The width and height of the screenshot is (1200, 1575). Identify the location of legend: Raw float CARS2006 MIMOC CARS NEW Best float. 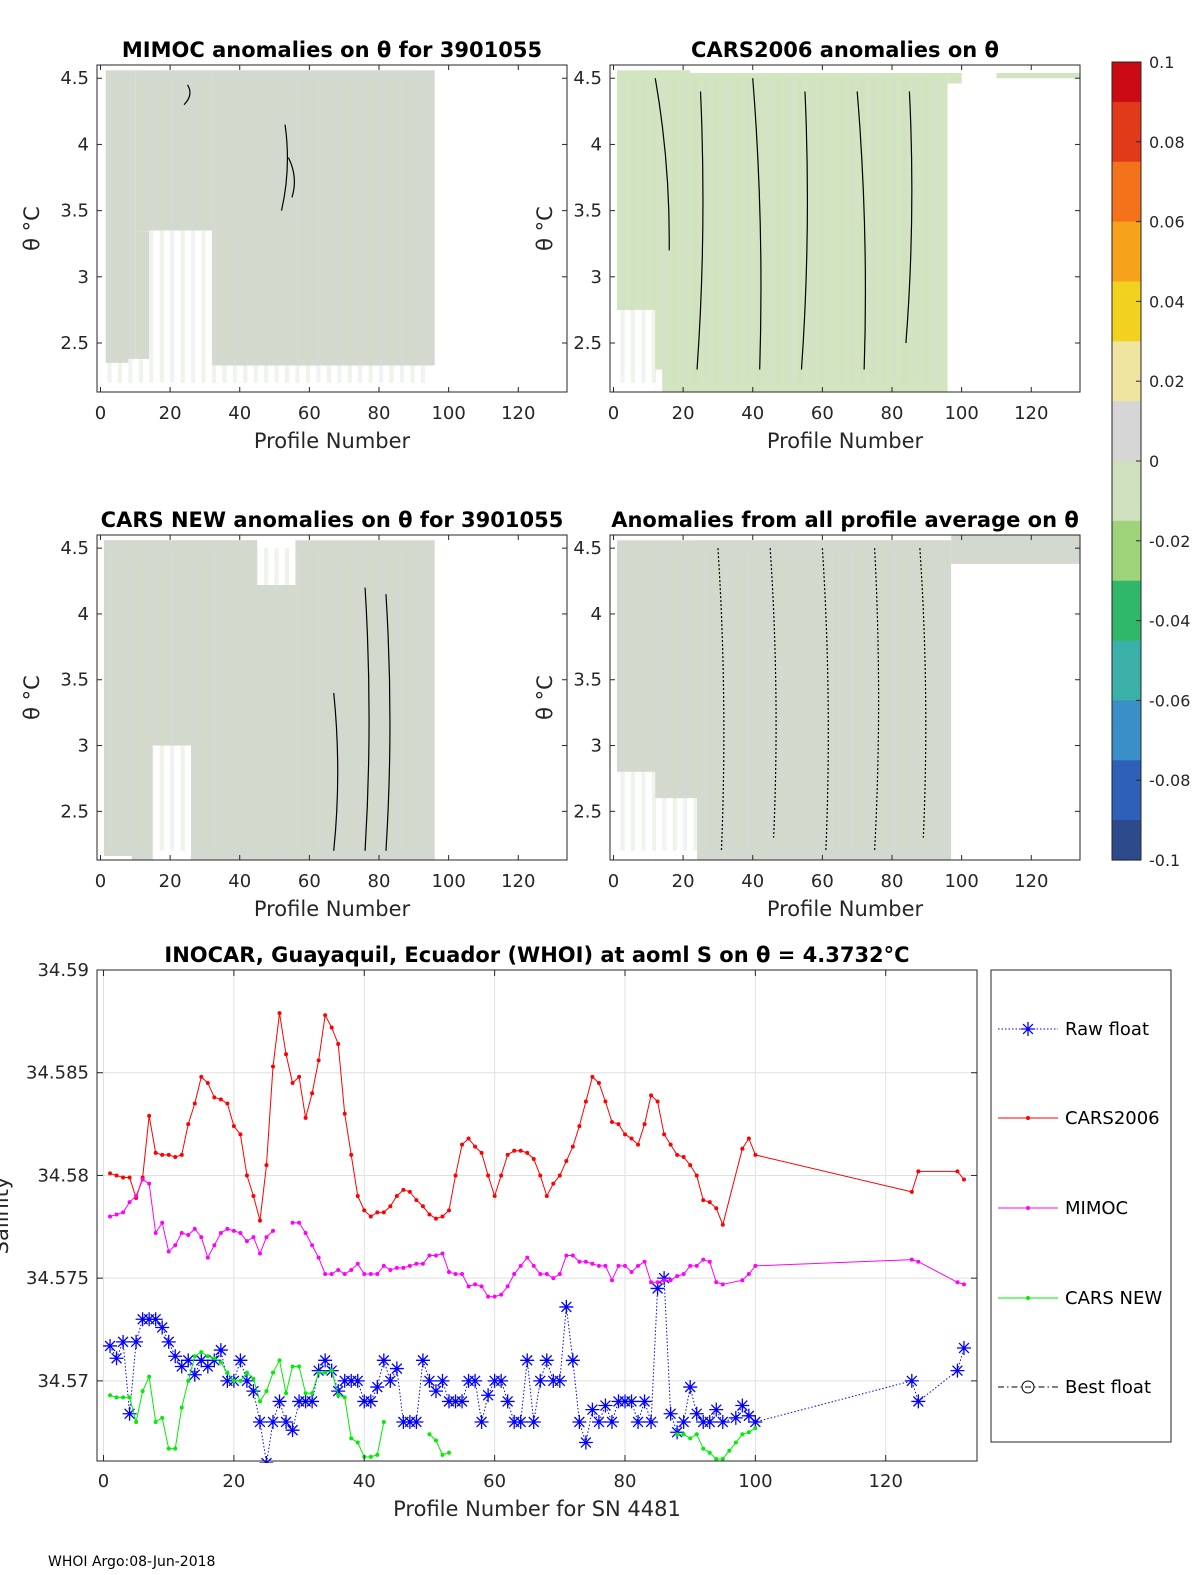
(1081, 1206).